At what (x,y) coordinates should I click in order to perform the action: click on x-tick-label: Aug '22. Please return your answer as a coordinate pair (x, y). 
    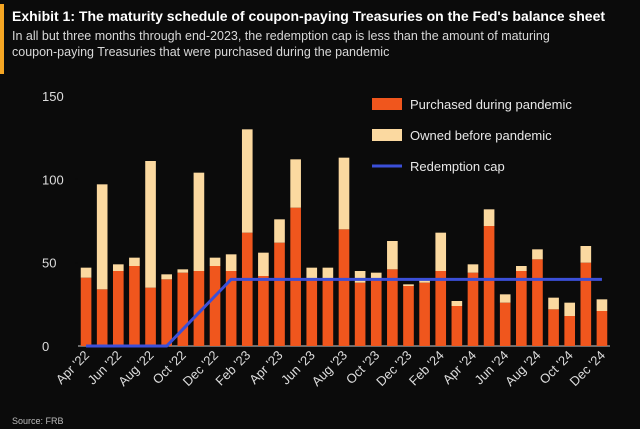
    Looking at the image, I should click on (135, 368).